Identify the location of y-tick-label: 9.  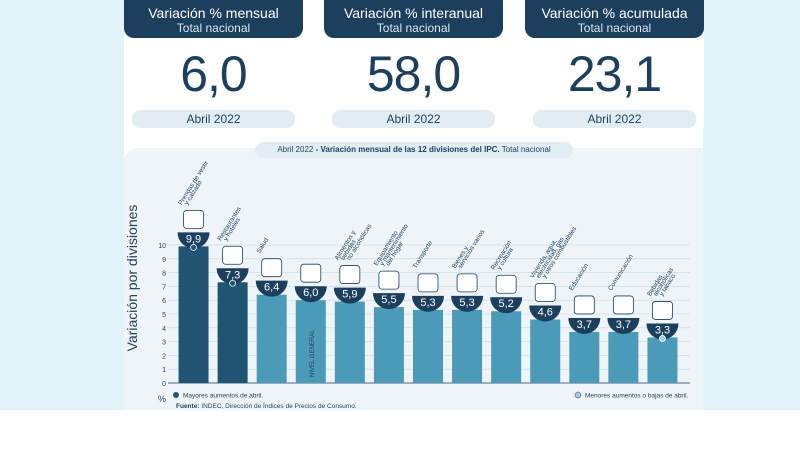
(164, 260).